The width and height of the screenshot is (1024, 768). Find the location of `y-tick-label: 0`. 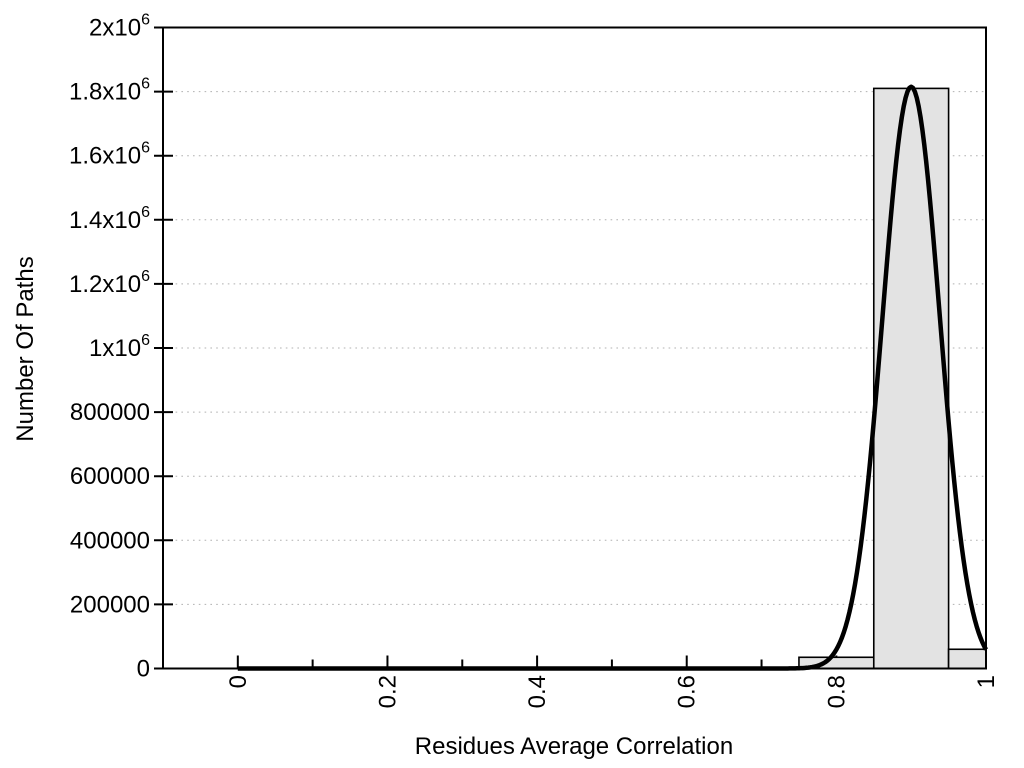

y-tick-label: 0 is located at coordinates (143, 669).